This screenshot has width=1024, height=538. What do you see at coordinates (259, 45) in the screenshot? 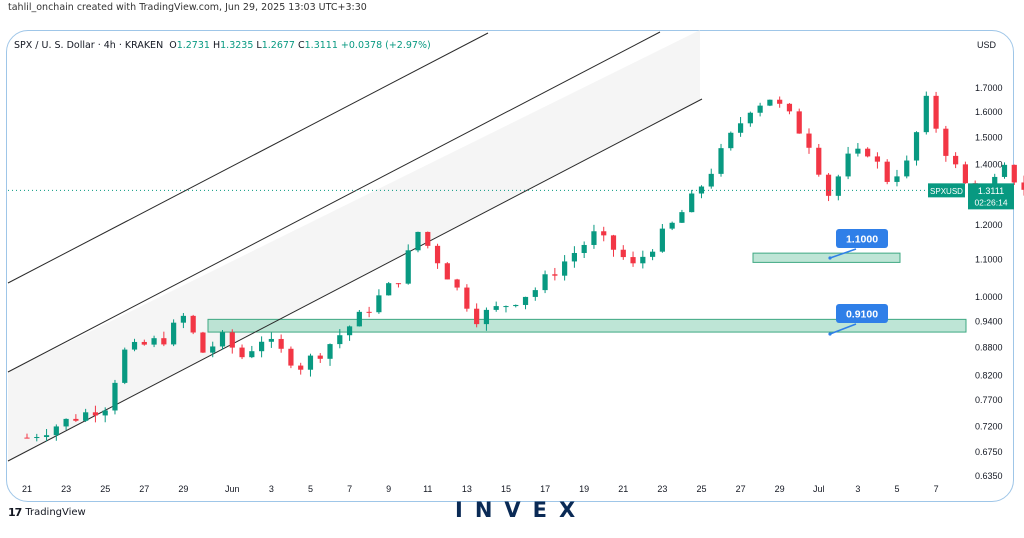
I see `low-label: L` at bounding box center [259, 45].